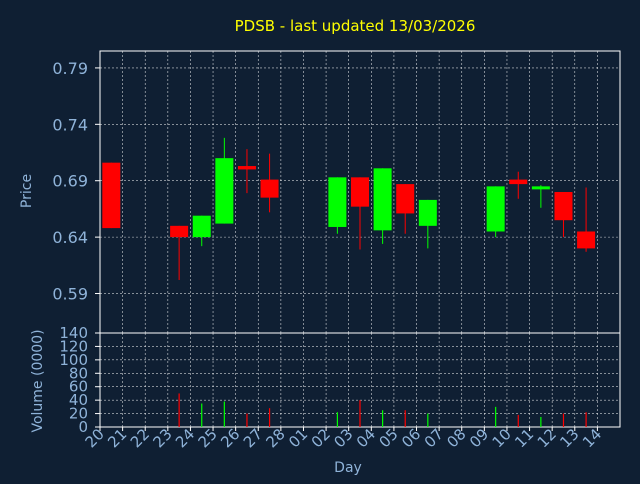 The width and height of the screenshot is (640, 484). Describe the element at coordinates (70, 124) in the screenshot. I see `price-tick-label: 0.74` at that location.